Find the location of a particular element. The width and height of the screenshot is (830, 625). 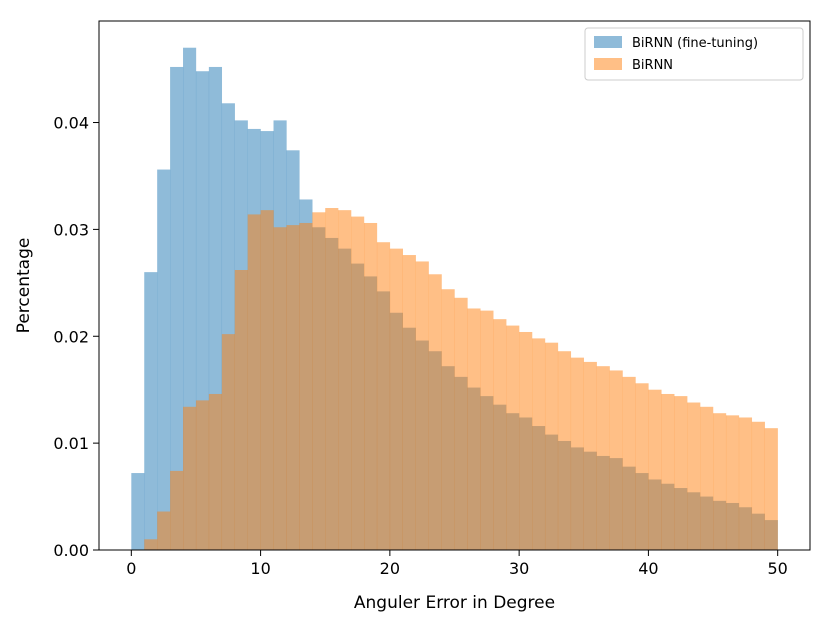

x-axis-title: Anguler Error in Degree is located at coordinates (454, 603).